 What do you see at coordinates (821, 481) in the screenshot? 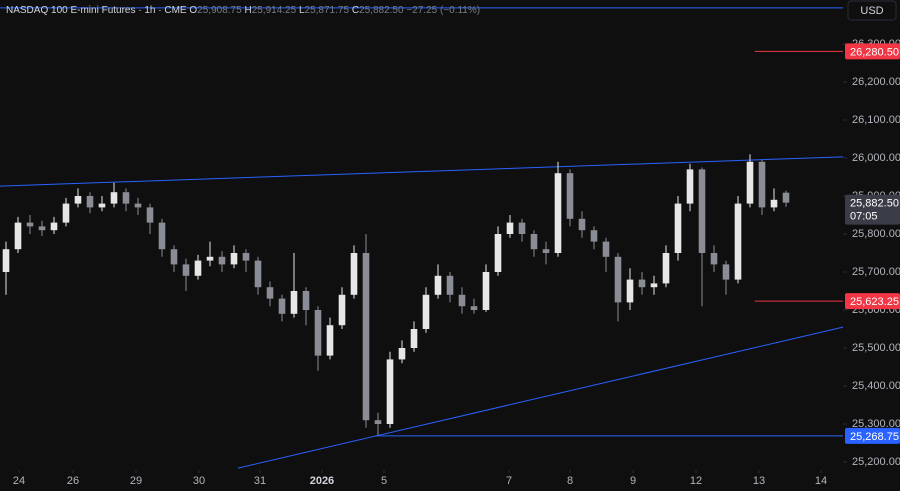
I see `x-tick-label: 14` at bounding box center [821, 481].